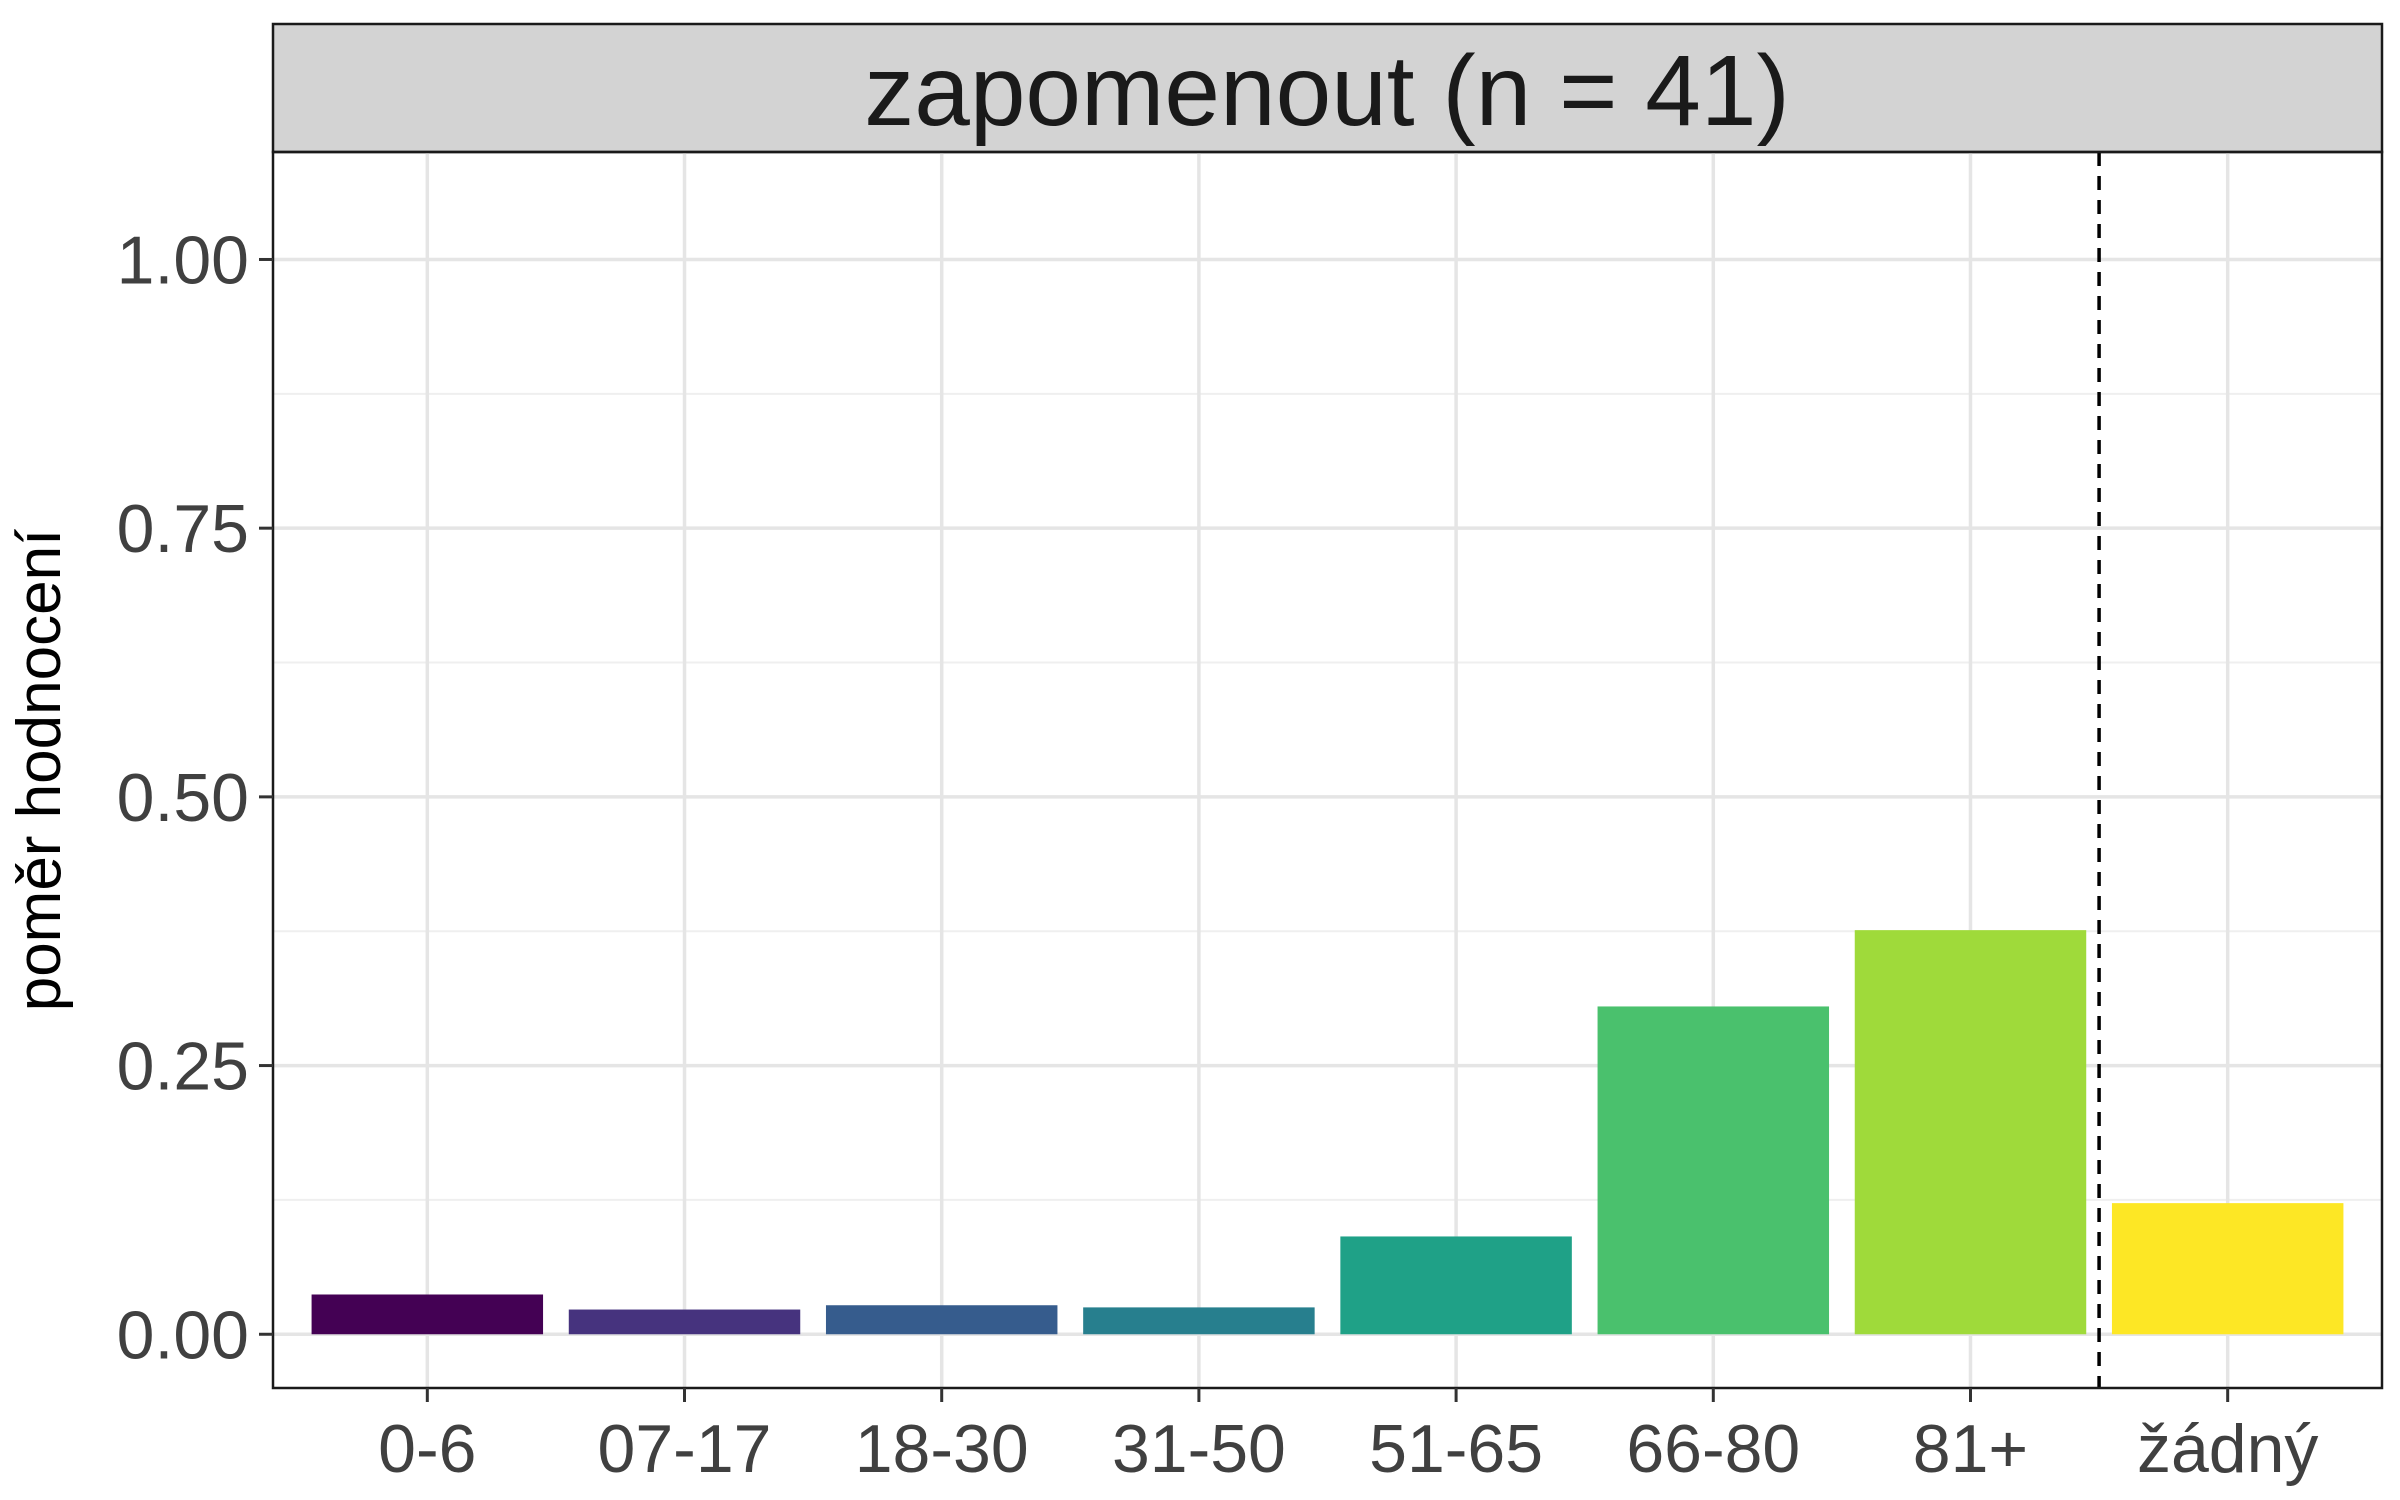  I want to click on facet-strip: zapomenout (n = 41), so click(1327, 88).